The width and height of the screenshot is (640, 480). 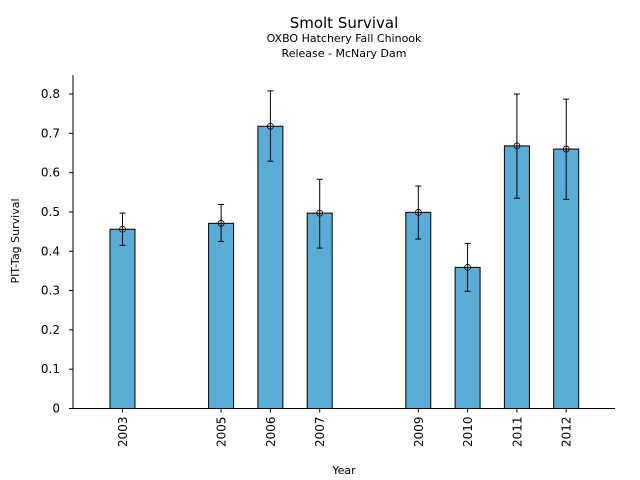 What do you see at coordinates (221, 223) in the screenshot?
I see `data-point-2005` at bounding box center [221, 223].